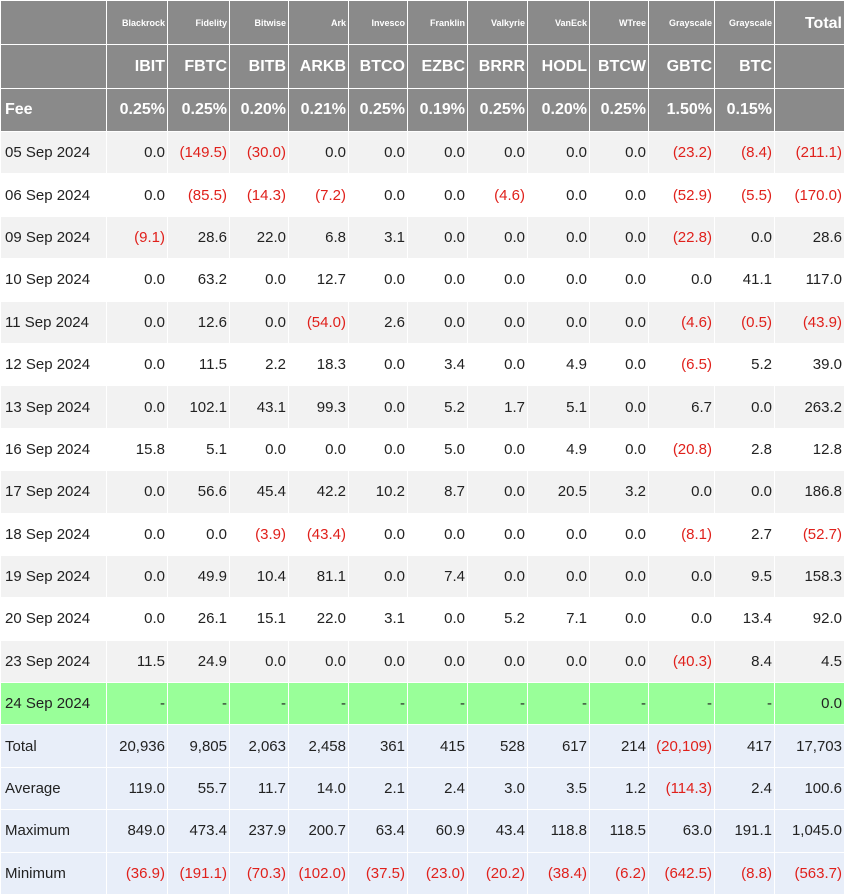 This screenshot has height=896, width=844. I want to click on summary-cell: 3.5, so click(558, 788).